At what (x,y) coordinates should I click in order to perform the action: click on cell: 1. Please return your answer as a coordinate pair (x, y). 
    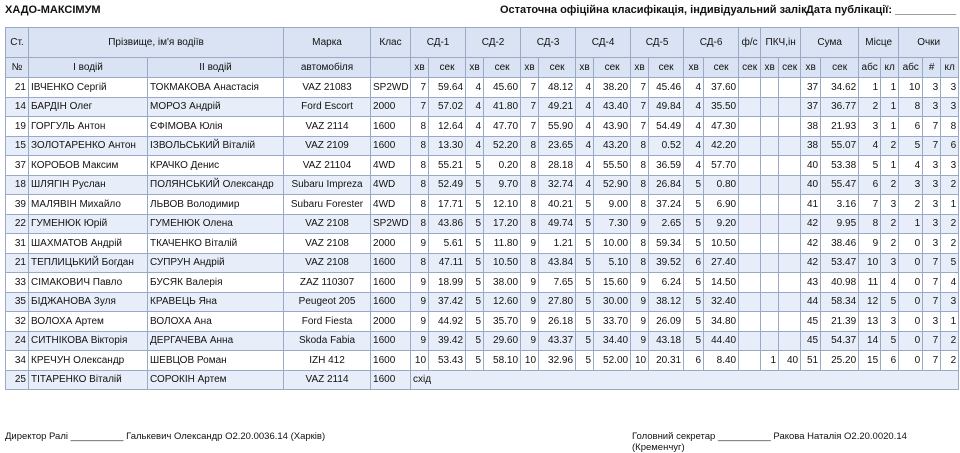
    Looking at the image, I should click on (950, 321).